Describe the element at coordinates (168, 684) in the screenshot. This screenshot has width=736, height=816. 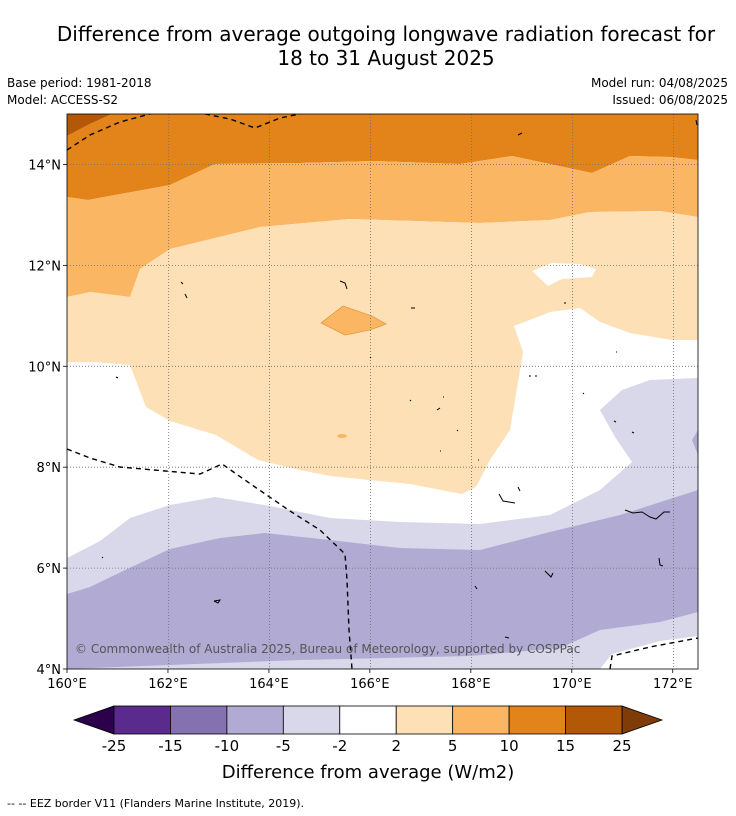
I see `lon-tick-label: 162°E` at that location.